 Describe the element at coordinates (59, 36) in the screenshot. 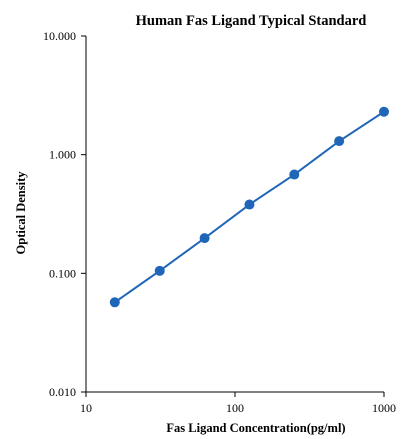

I see `y-tick-label-3: 10.000` at that location.